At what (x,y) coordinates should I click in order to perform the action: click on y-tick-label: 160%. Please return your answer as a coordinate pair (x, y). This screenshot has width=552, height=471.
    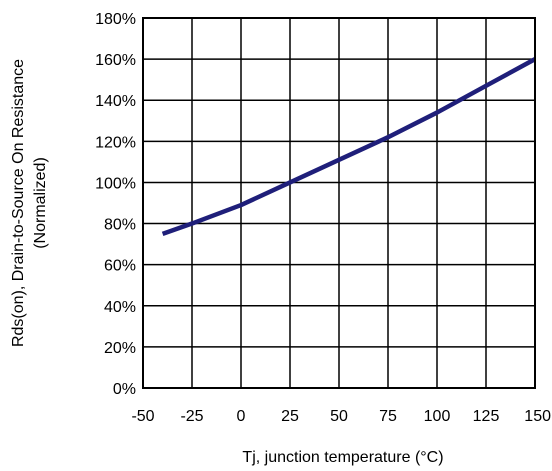
    Looking at the image, I should click on (115, 60).